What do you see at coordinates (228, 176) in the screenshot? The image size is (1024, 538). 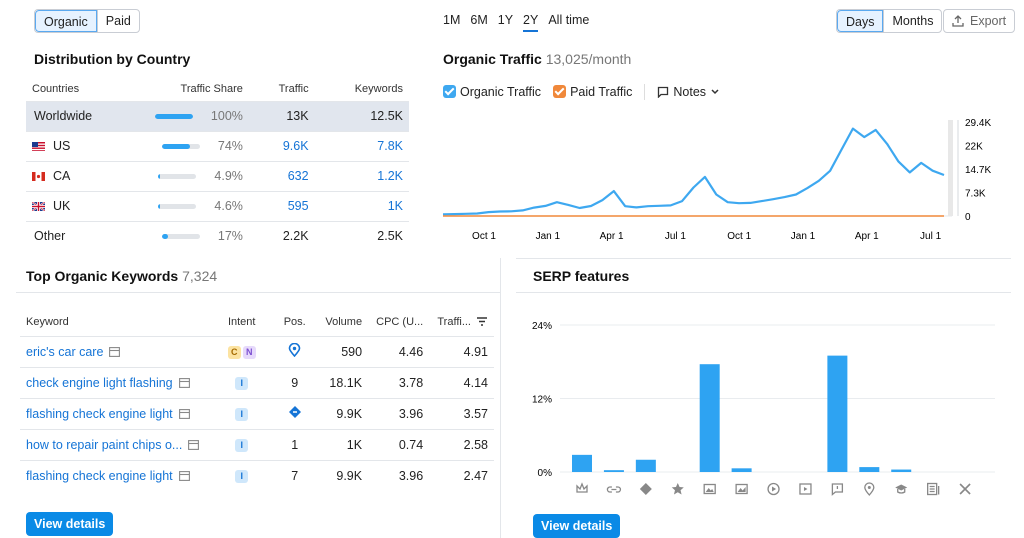 I see `traffic-share-value: 4.9%` at bounding box center [228, 176].